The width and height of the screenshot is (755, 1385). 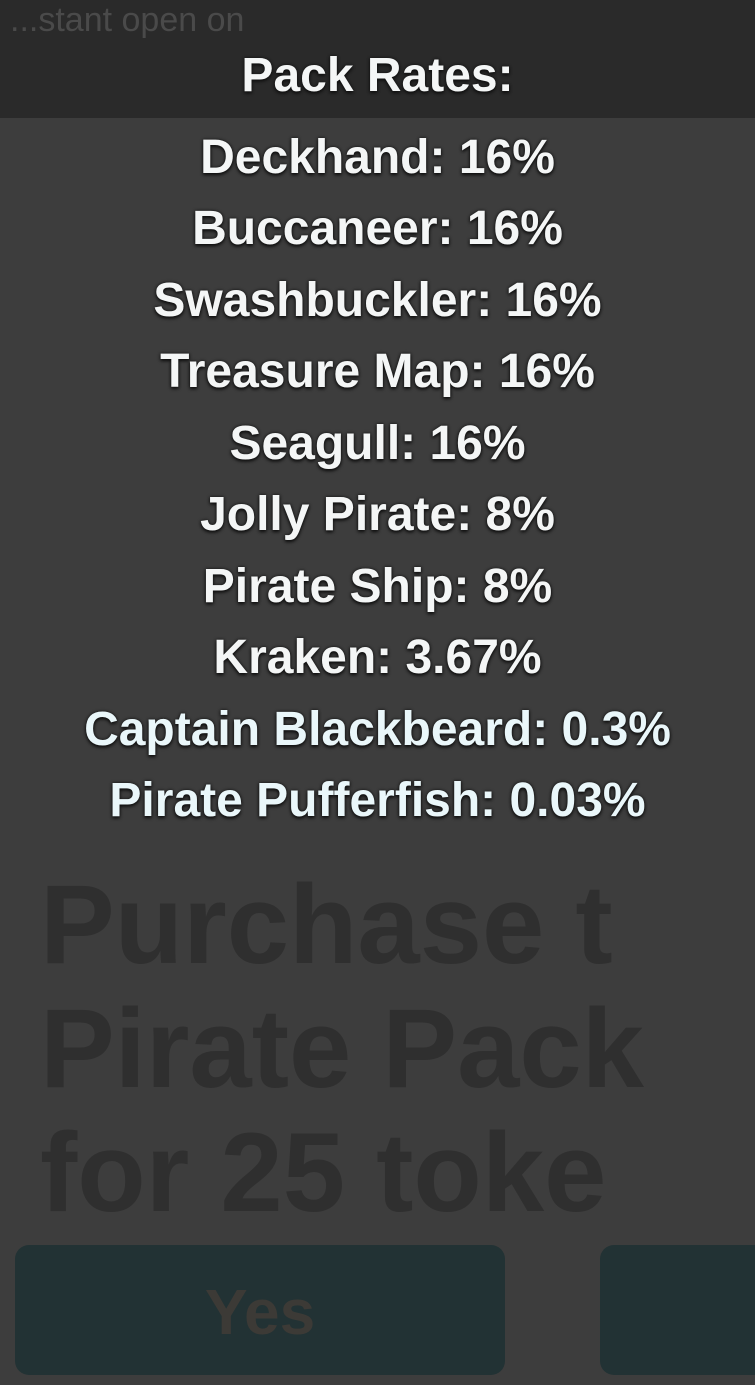 What do you see at coordinates (377, 657) in the screenshot?
I see `rate-item: Kraken: 3.67%` at bounding box center [377, 657].